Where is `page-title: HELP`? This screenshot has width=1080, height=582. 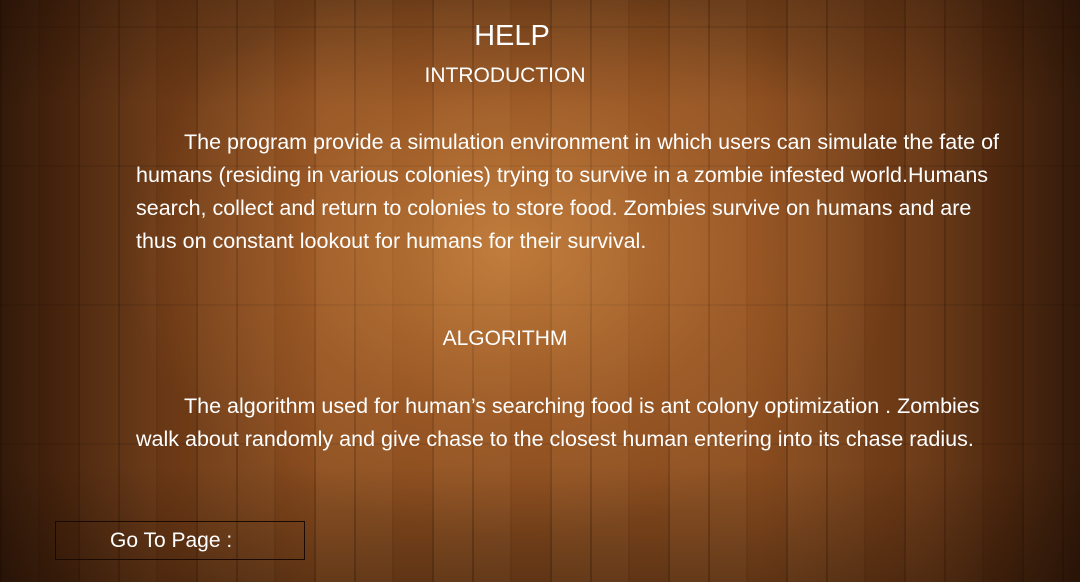
page-title: HELP is located at coordinates (512, 36).